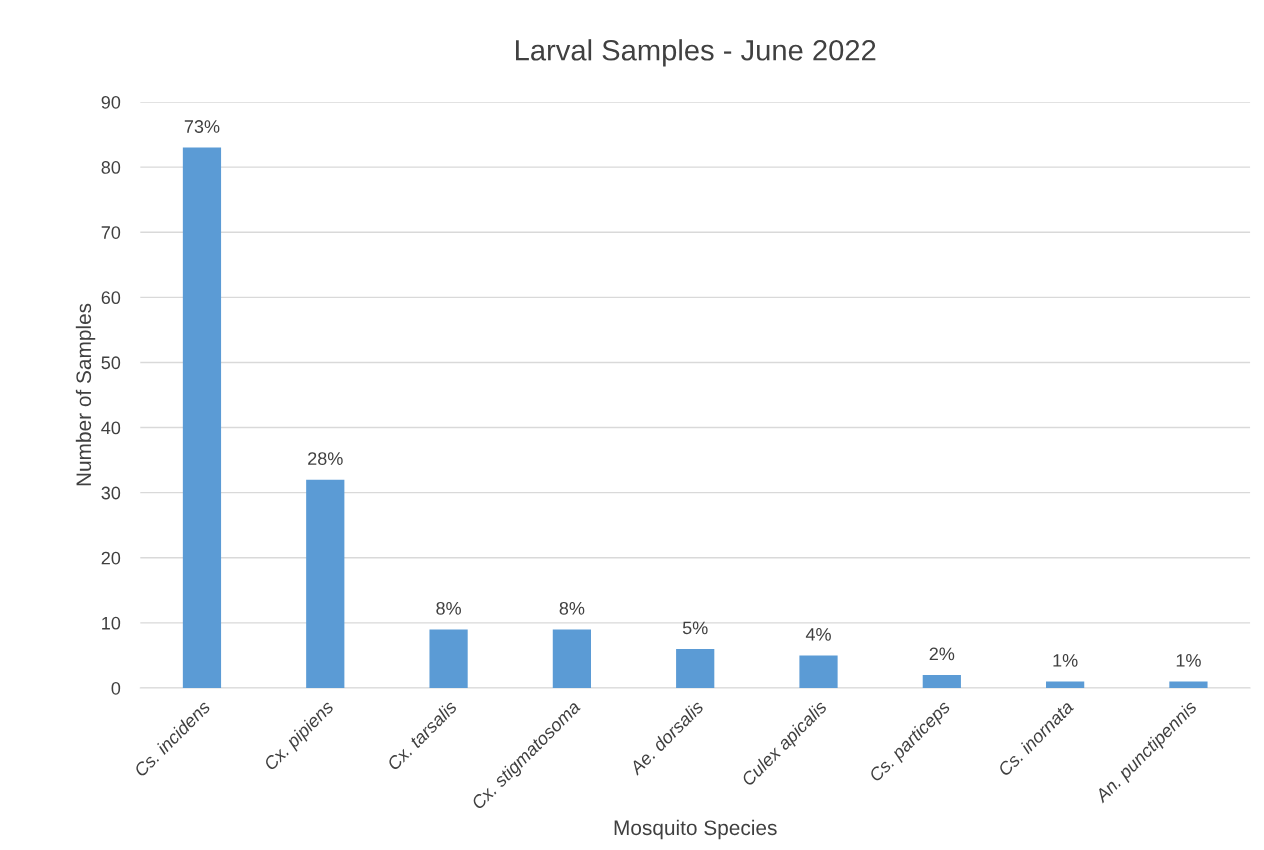 The image size is (1264, 850). What do you see at coordinates (111, 102) in the screenshot?
I see `y-tick-label: 90` at bounding box center [111, 102].